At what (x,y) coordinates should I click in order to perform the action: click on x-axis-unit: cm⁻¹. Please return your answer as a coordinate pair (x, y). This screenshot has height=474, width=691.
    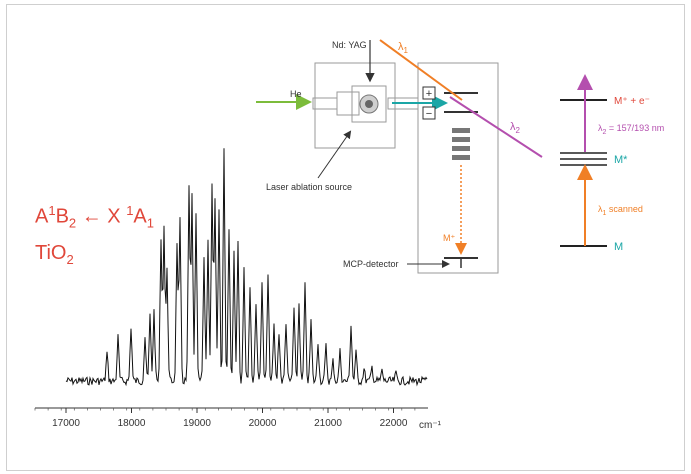
    Looking at the image, I should click on (430, 425).